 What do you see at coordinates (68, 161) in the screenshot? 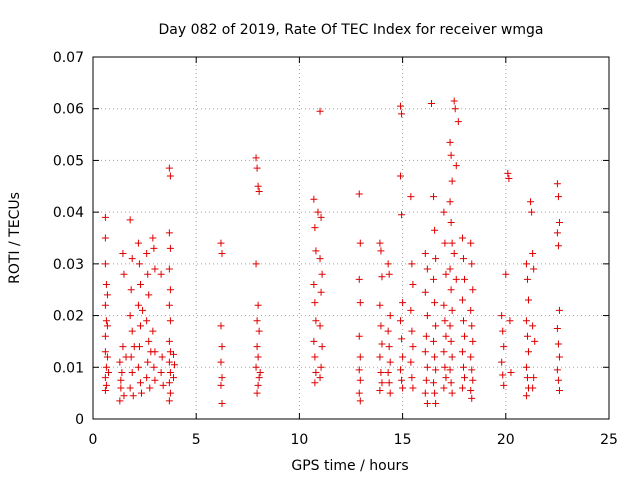
I see `y-tick-label: 0.05` at bounding box center [68, 161].